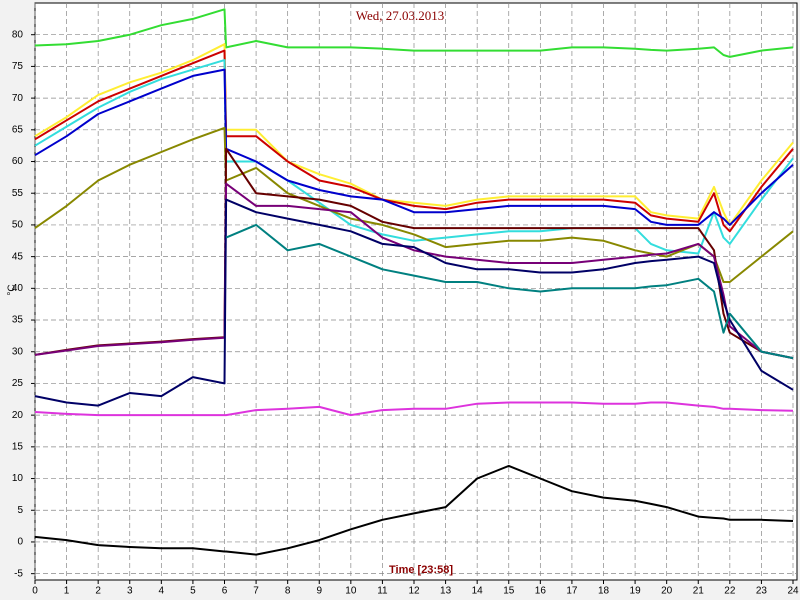 The width and height of the screenshot is (800, 600). I want to click on x-tick-label: 10, so click(351, 591).